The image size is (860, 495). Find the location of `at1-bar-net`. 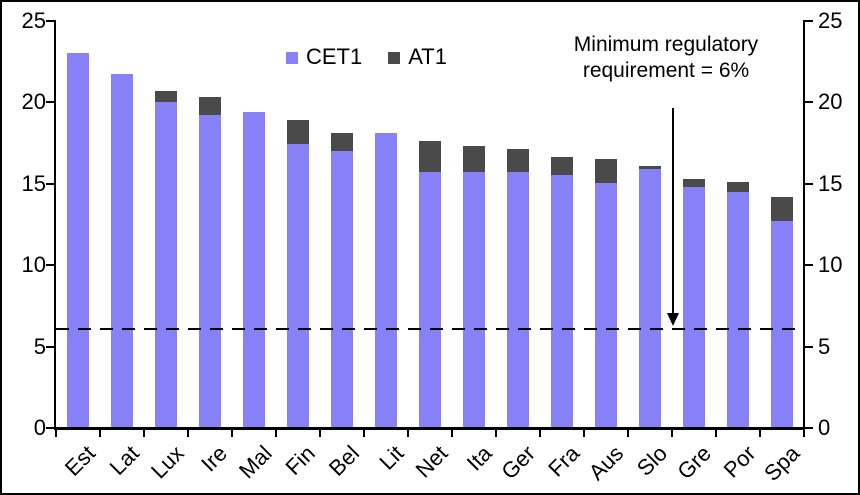

at1-bar-net is located at coordinates (430, 156).